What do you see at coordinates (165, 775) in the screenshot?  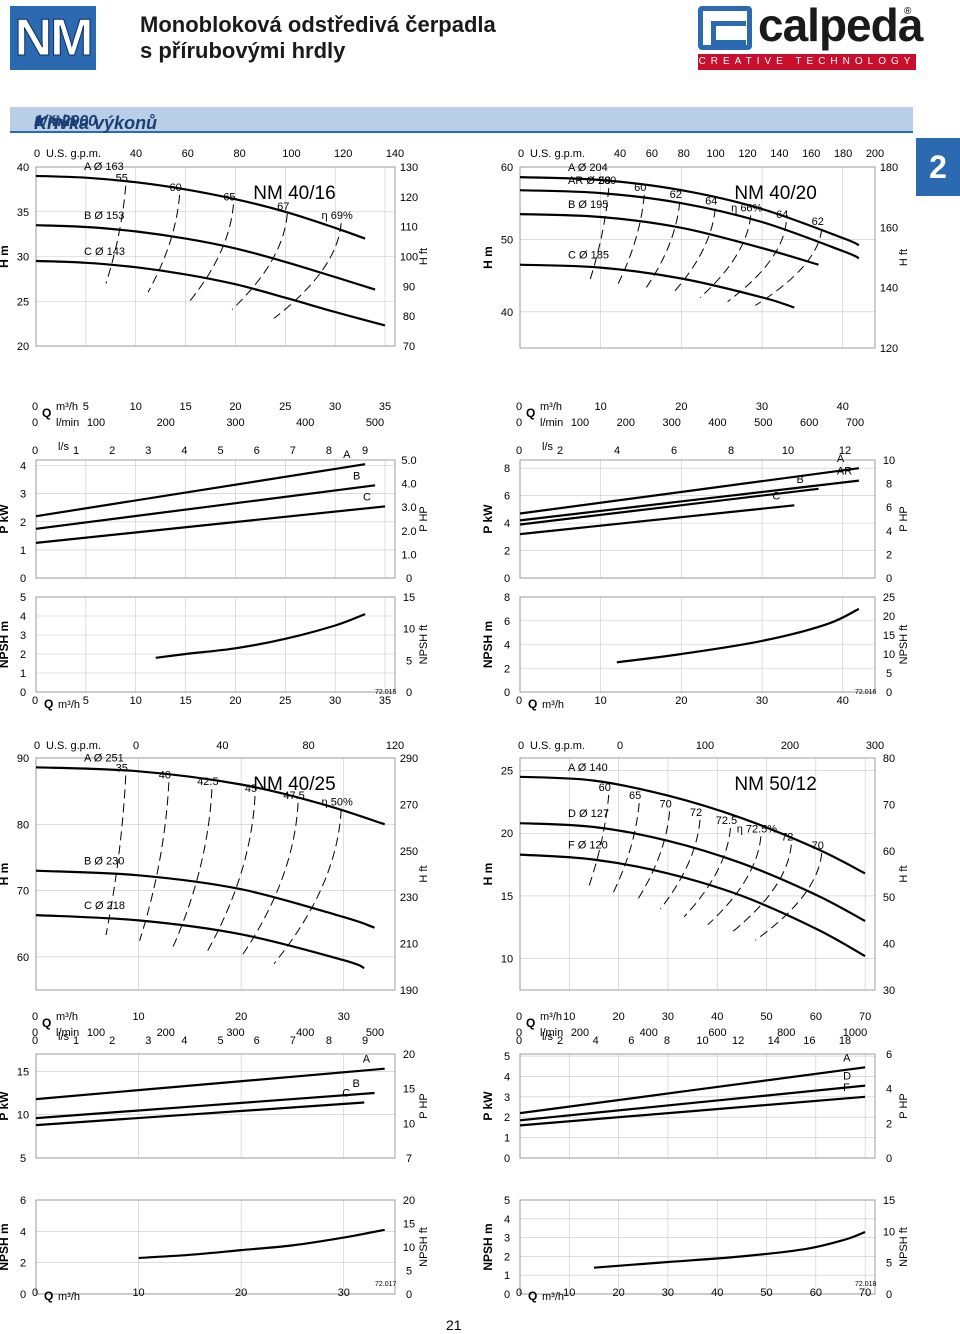 I see `efficiency-label: 40` at bounding box center [165, 775].